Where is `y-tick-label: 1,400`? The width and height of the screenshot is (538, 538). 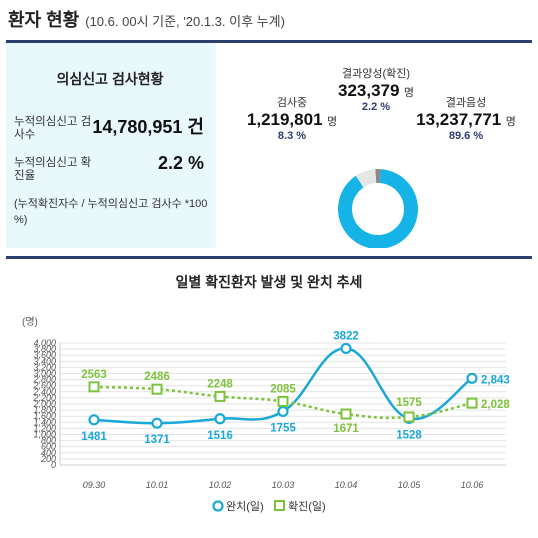
y-tick-label: 1,400 is located at coordinates (44, 422).